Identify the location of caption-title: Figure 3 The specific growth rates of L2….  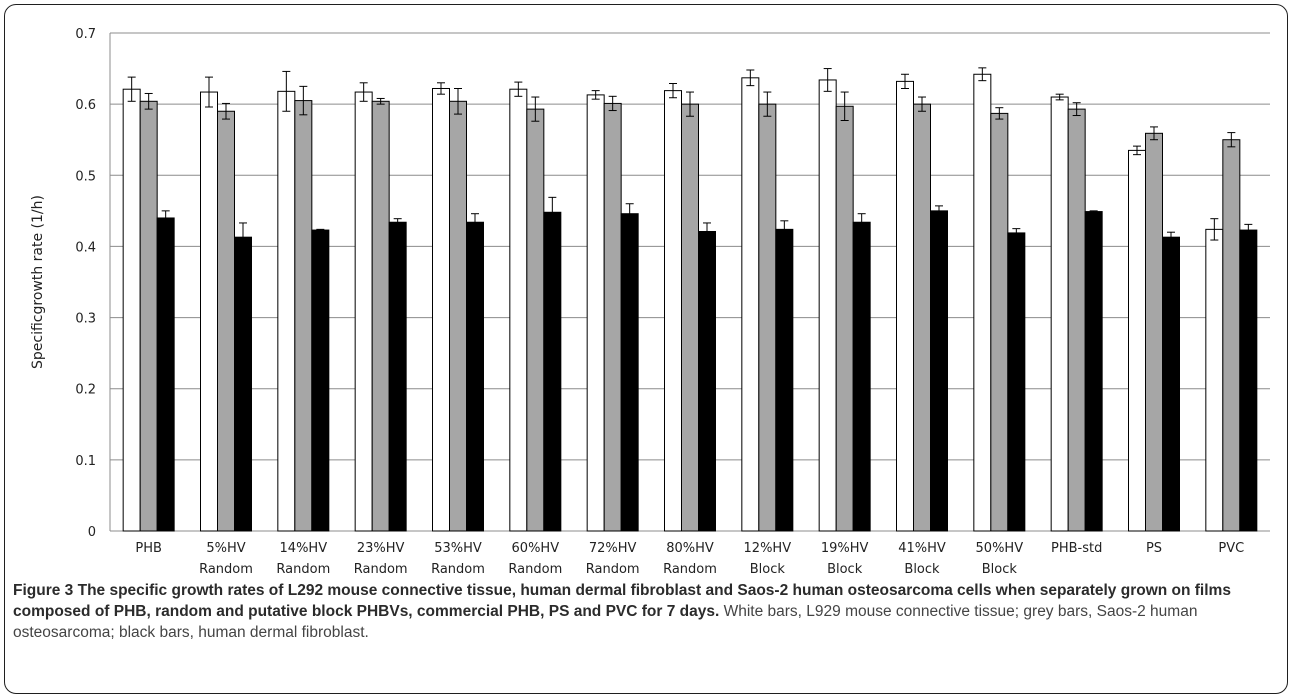
(622, 601).